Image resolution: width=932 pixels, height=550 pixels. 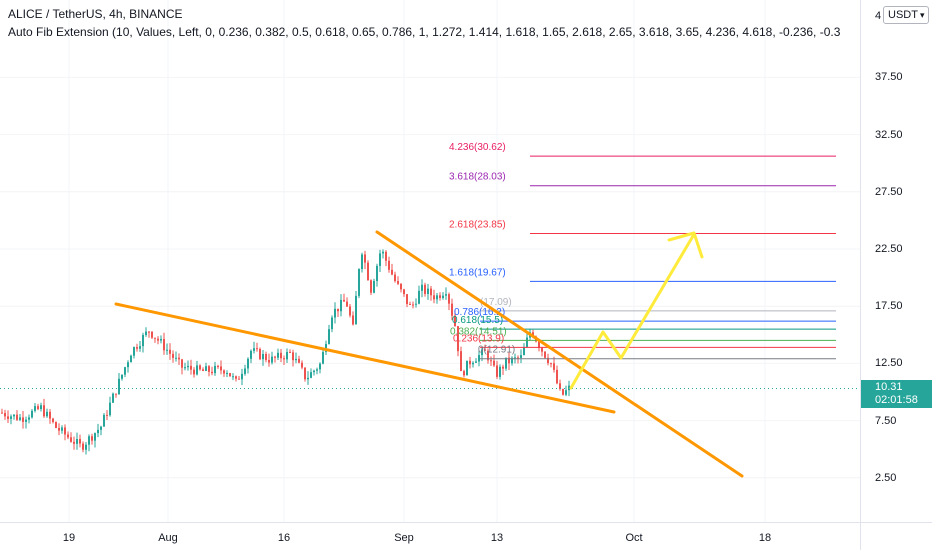 I want to click on time-tick: 16, so click(x=284, y=538).